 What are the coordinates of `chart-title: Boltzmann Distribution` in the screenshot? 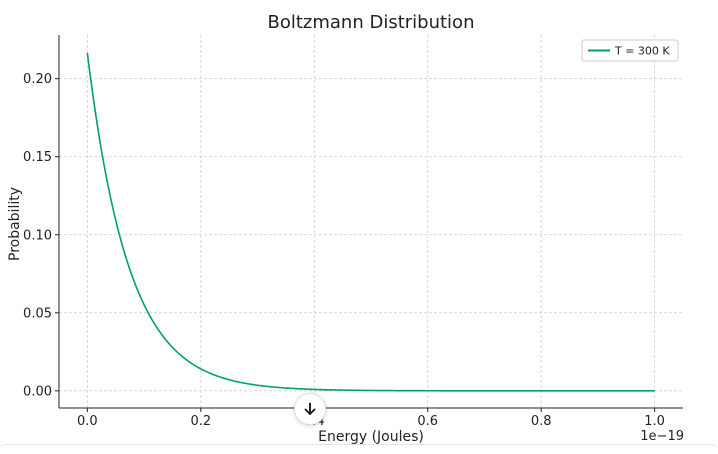 It's located at (371, 22).